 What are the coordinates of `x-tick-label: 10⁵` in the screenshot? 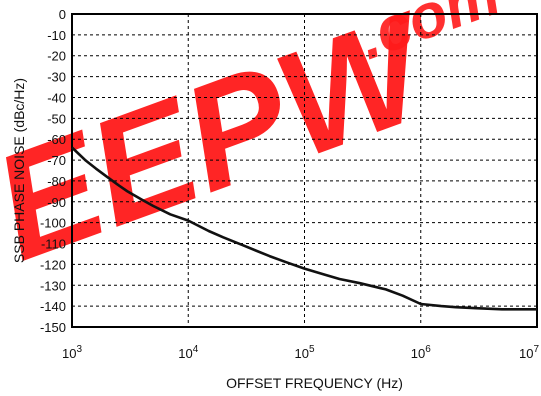 It's located at (304, 352).